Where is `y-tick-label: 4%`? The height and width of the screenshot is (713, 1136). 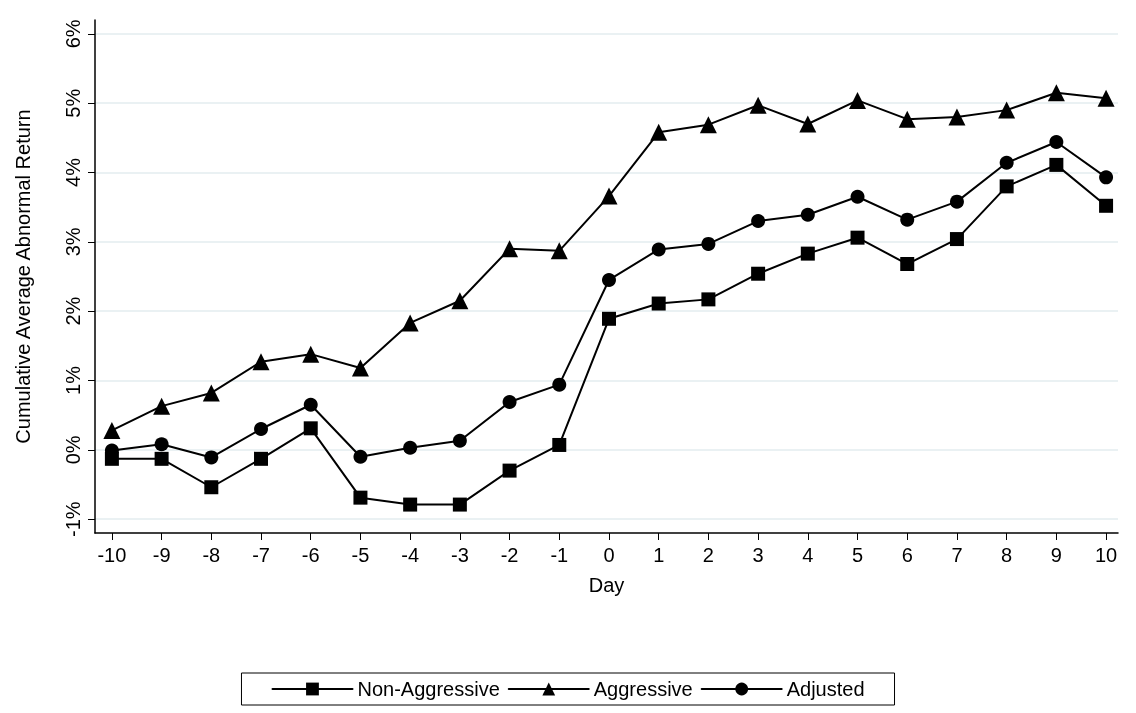
y-tick-label: 4% is located at coordinates (73, 172).